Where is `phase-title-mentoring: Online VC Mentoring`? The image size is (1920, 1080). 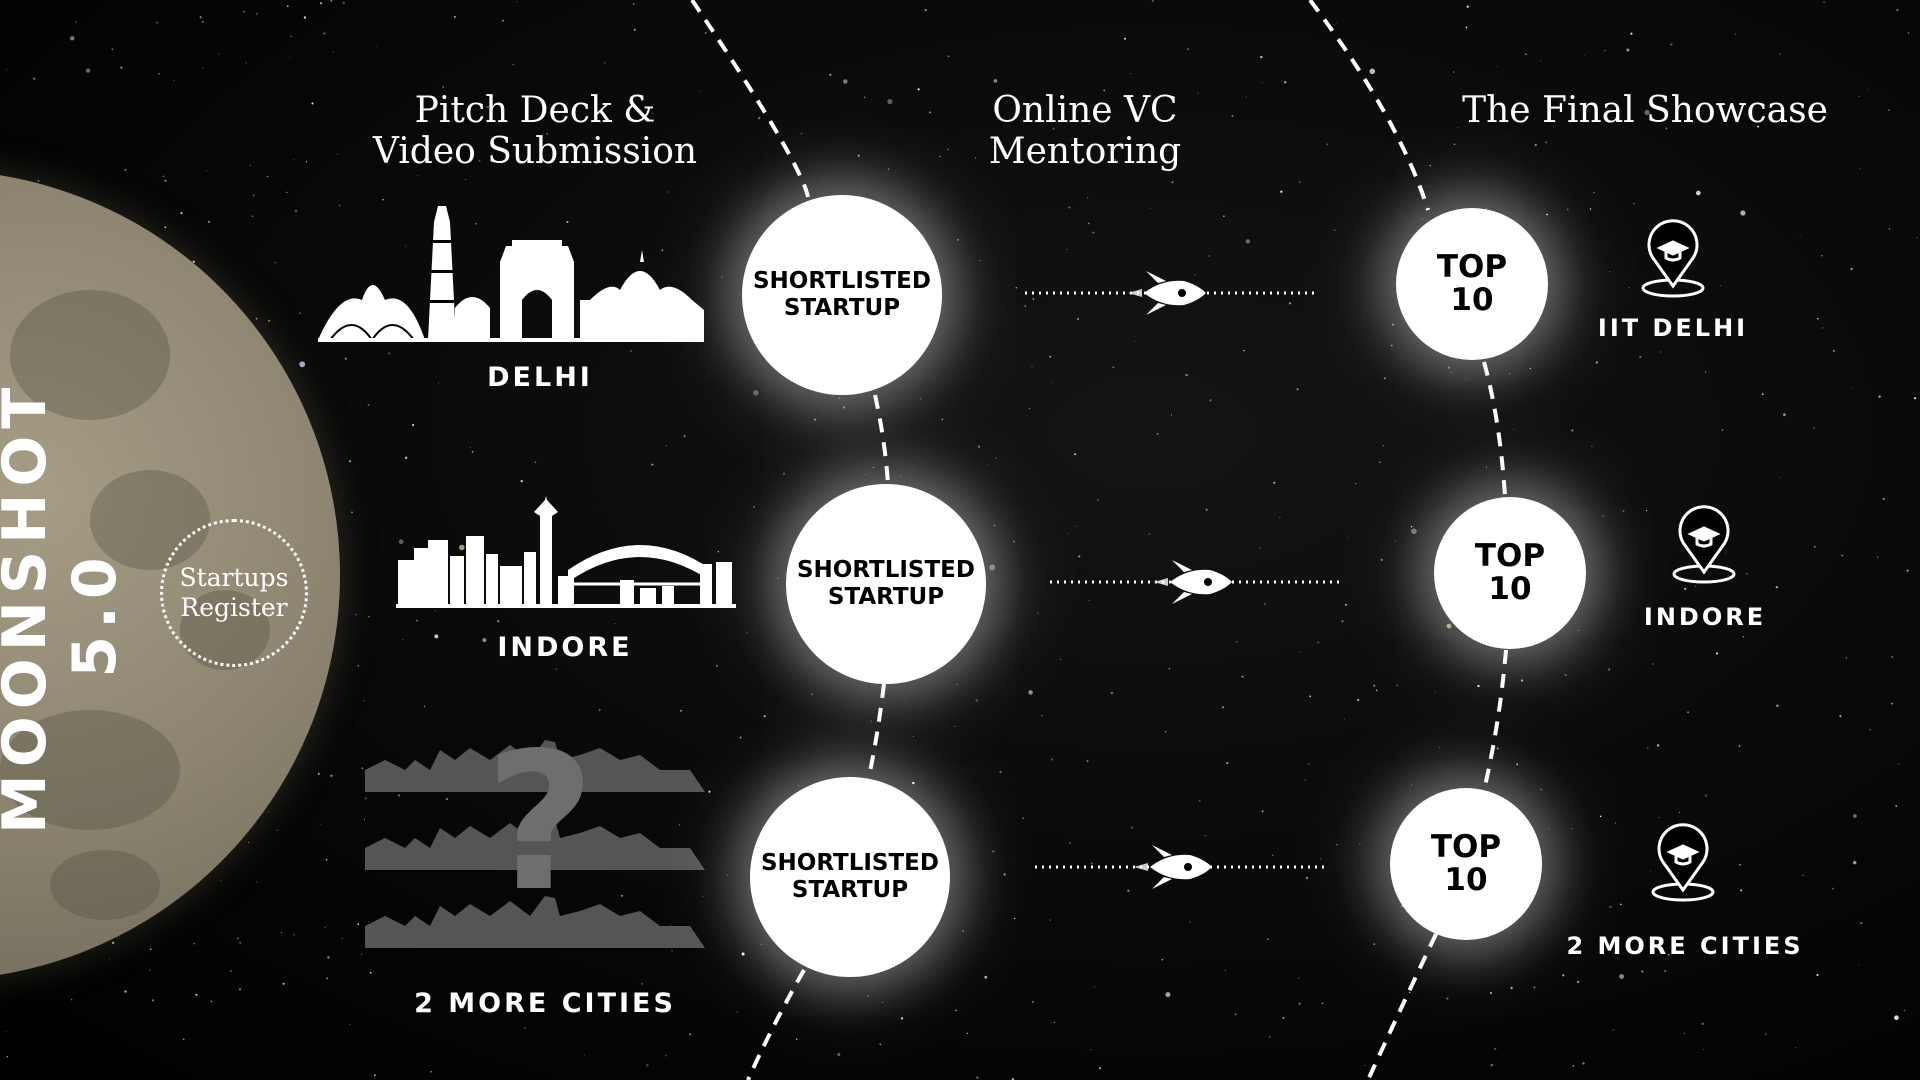 phase-title-mentoring: Online VC Mentoring is located at coordinates (1085, 131).